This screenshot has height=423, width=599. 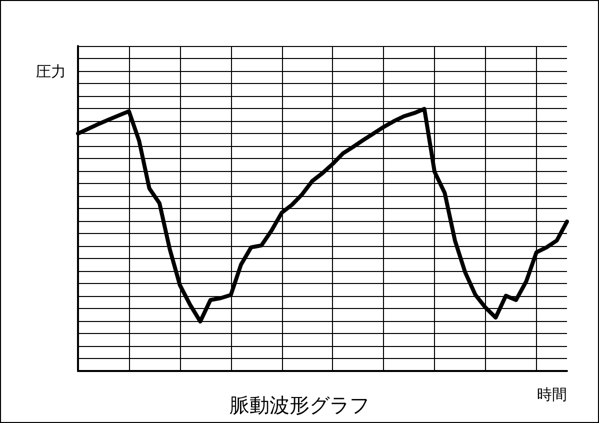 I want to click on x-axis-title: 時間, so click(x=552, y=395).